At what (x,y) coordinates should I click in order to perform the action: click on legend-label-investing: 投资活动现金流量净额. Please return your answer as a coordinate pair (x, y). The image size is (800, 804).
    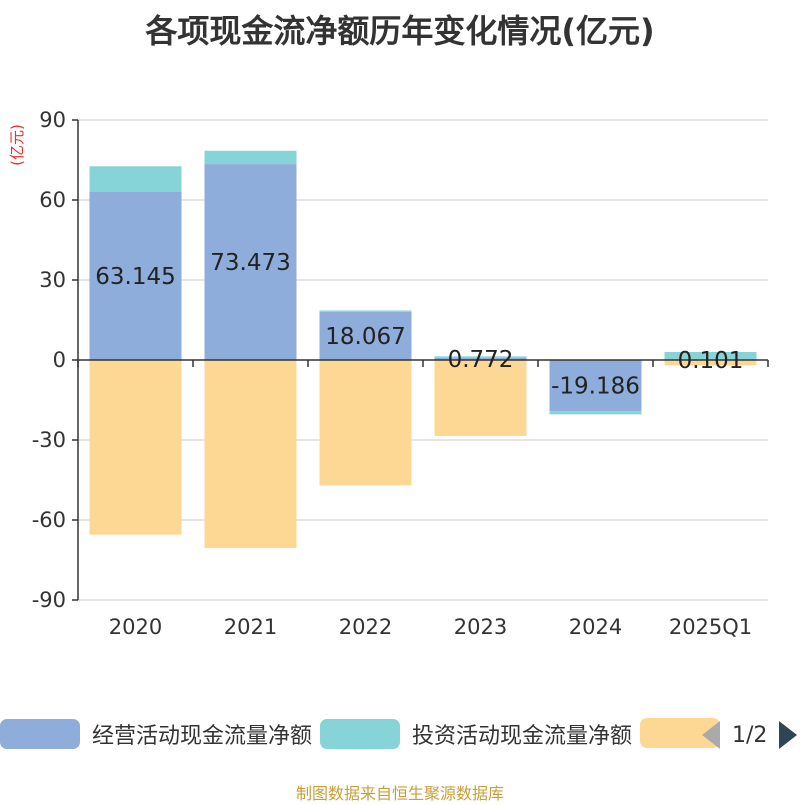
    Looking at the image, I should click on (522, 734).